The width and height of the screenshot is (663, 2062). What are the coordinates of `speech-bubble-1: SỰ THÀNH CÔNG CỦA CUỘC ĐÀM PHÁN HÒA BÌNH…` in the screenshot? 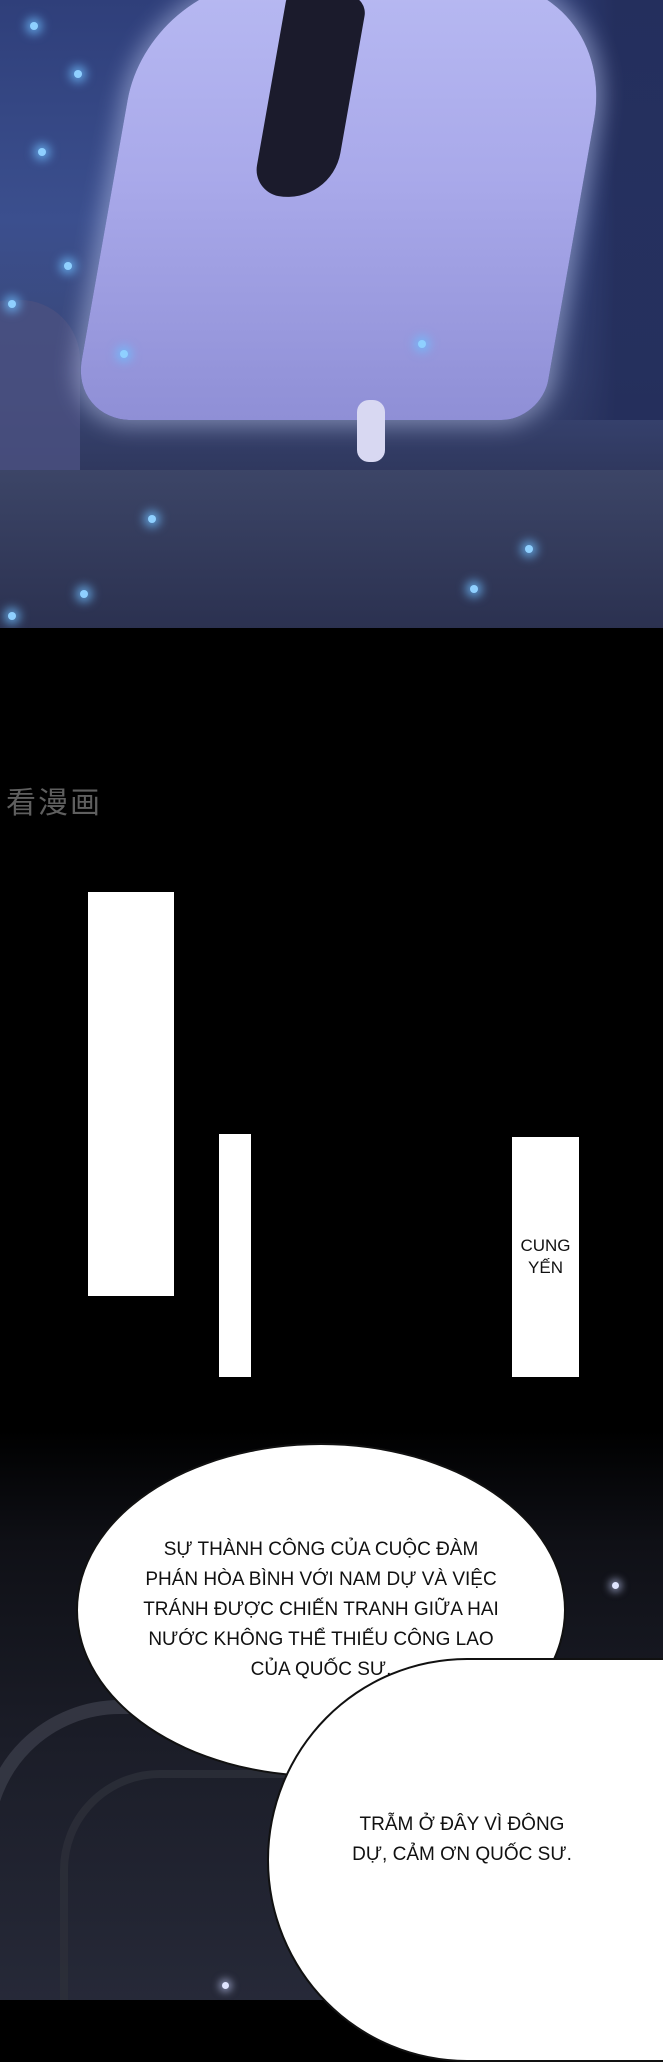 It's located at (321, 1610).